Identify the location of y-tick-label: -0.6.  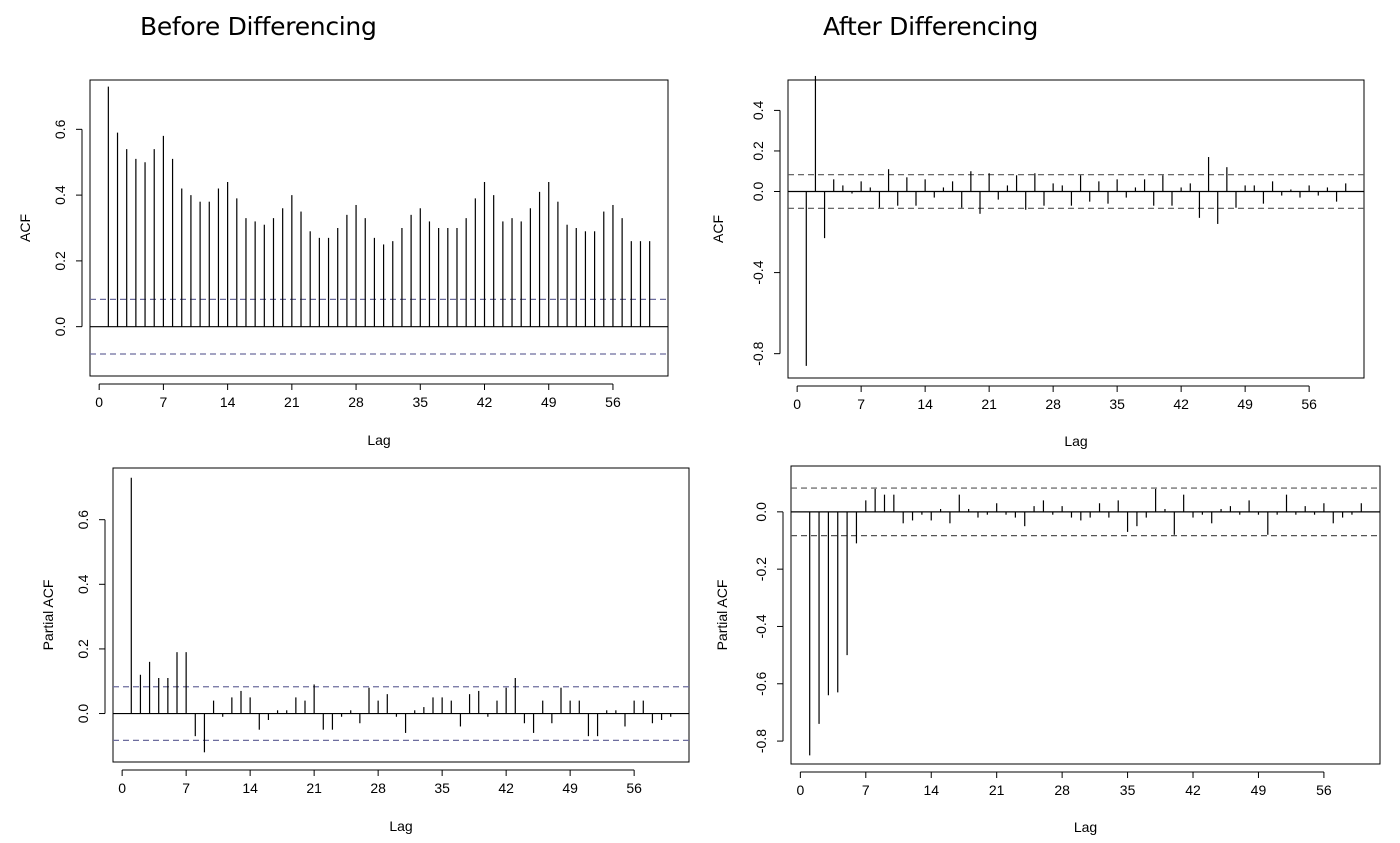
(761, 683).